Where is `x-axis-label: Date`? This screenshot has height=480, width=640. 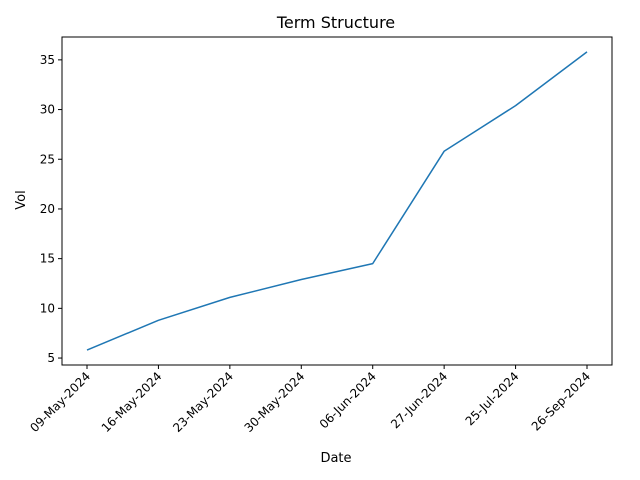
x-axis-label: Date is located at coordinates (335, 458).